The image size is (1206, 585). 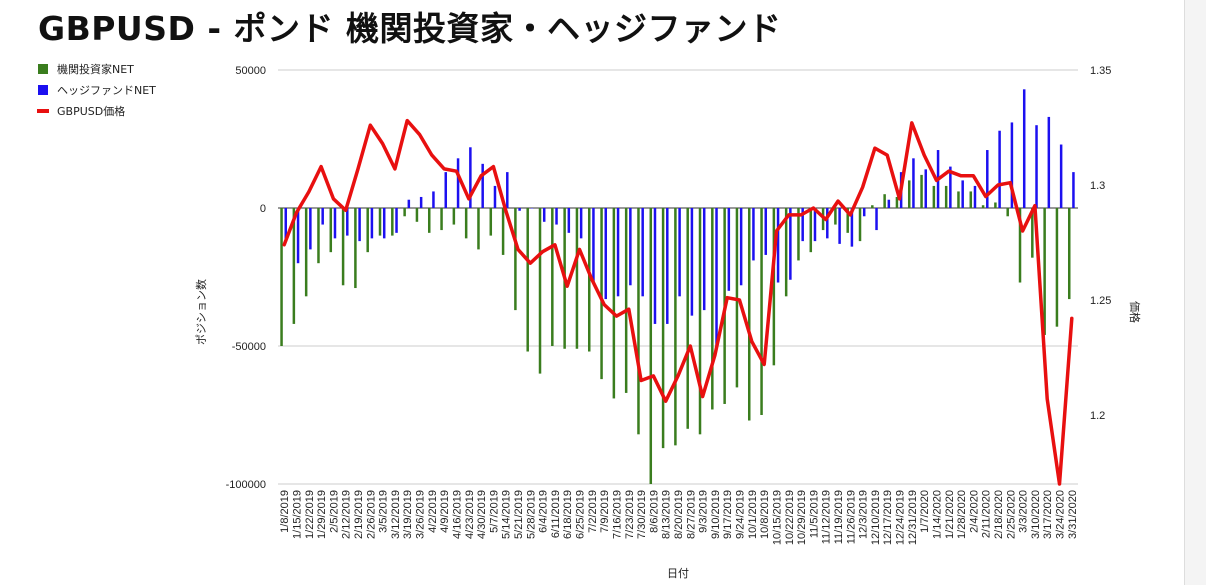 What do you see at coordinates (91, 111) in the screenshot?
I see `legend-label: GBPUSD価格` at bounding box center [91, 111].